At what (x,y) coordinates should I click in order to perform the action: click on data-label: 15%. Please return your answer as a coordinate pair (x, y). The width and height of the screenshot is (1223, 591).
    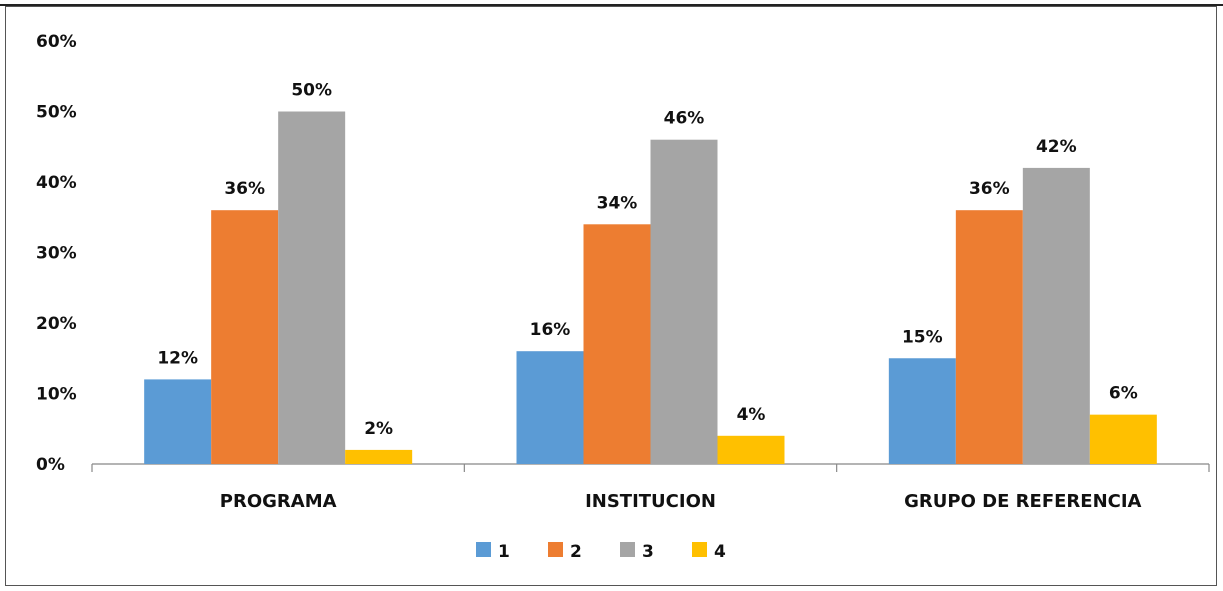
    Looking at the image, I should click on (922, 337).